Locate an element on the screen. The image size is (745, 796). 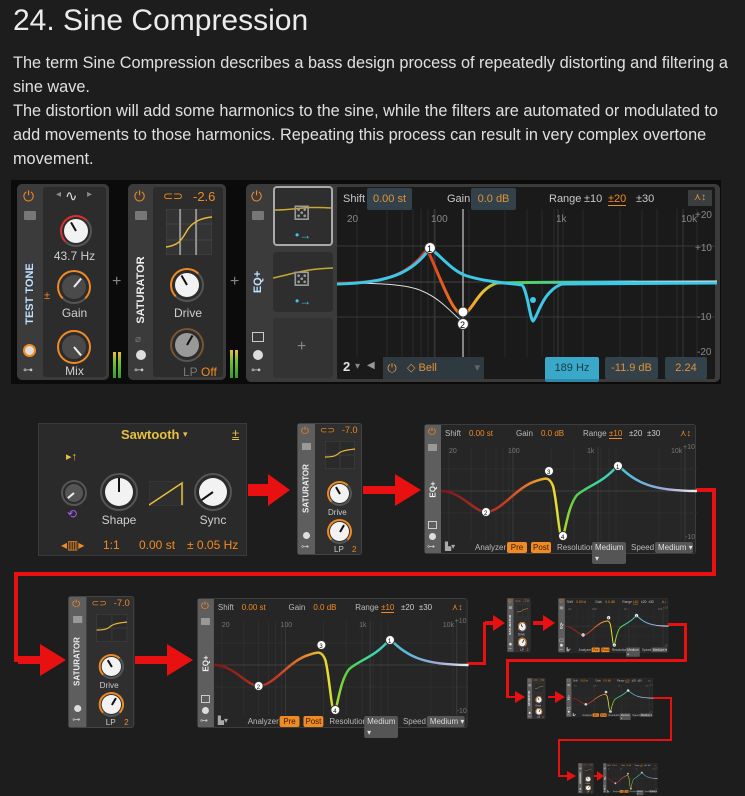
band-q-field: 2.24 is located at coordinates (686, 368).